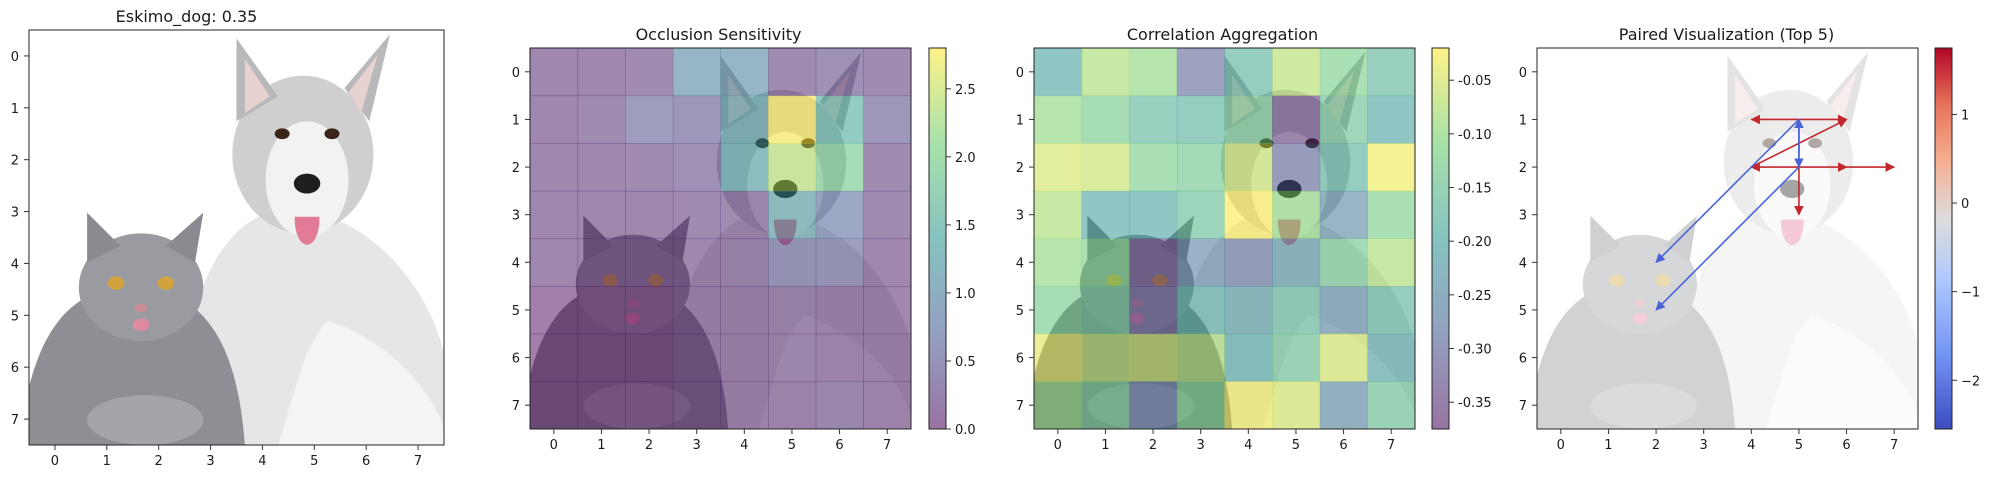 Image resolution: width=1990 pixels, height=483 pixels. What do you see at coordinates (1727, 190) in the screenshot?
I see `negative-arrow` at bounding box center [1727, 190].